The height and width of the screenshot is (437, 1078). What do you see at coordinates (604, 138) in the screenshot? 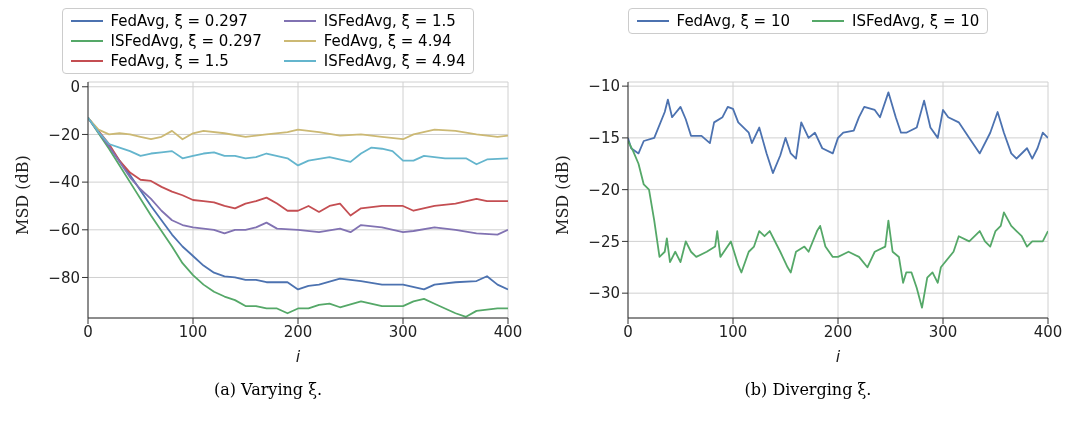
I see `y-tick-label: −15` at bounding box center [604, 138].